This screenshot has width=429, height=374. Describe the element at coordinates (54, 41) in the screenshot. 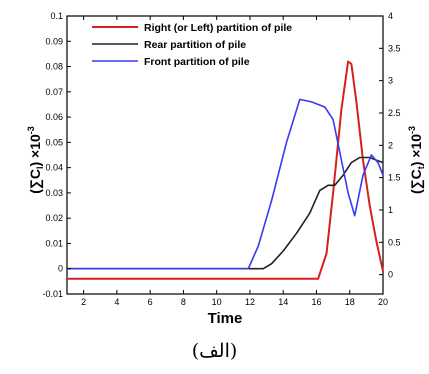

I see `left-y-tick-label: 0.09` at that location.